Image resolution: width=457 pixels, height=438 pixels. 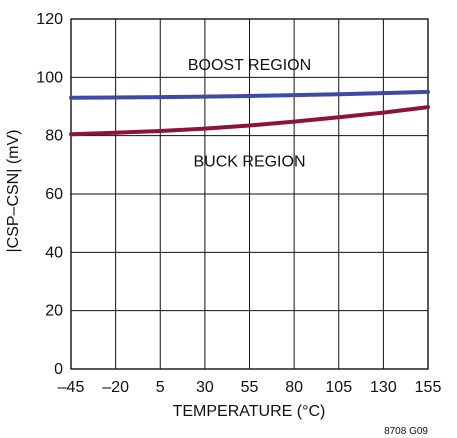 I want to click on x-tick-label: 5, so click(x=160, y=387).